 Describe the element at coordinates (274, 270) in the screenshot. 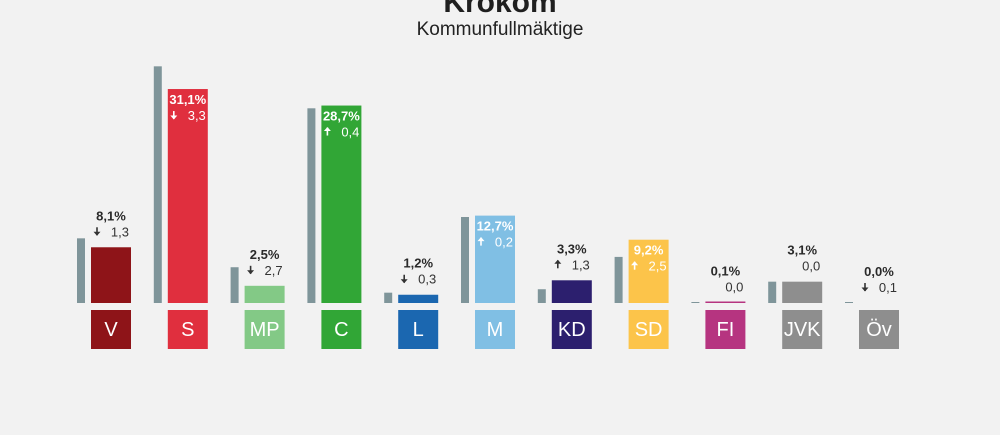

I see `change-label-MP: 2,7` at that location.